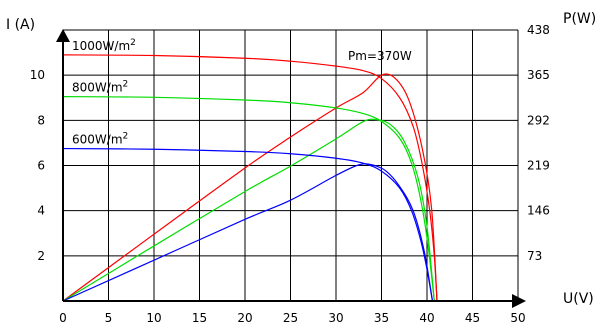 The image size is (609, 325). Describe the element at coordinates (335, 318) in the screenshot. I see `x-tick-label: 30` at that location.